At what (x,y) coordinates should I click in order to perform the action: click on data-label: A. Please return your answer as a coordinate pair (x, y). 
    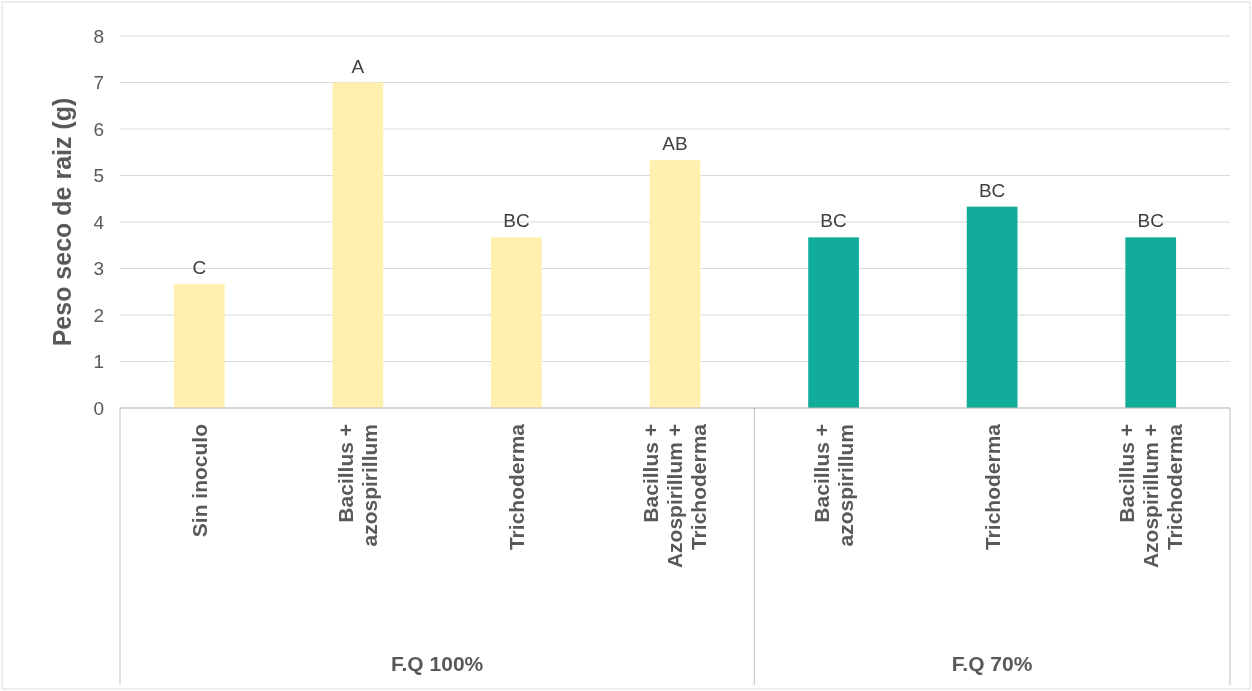
    Looking at the image, I should click on (358, 66).